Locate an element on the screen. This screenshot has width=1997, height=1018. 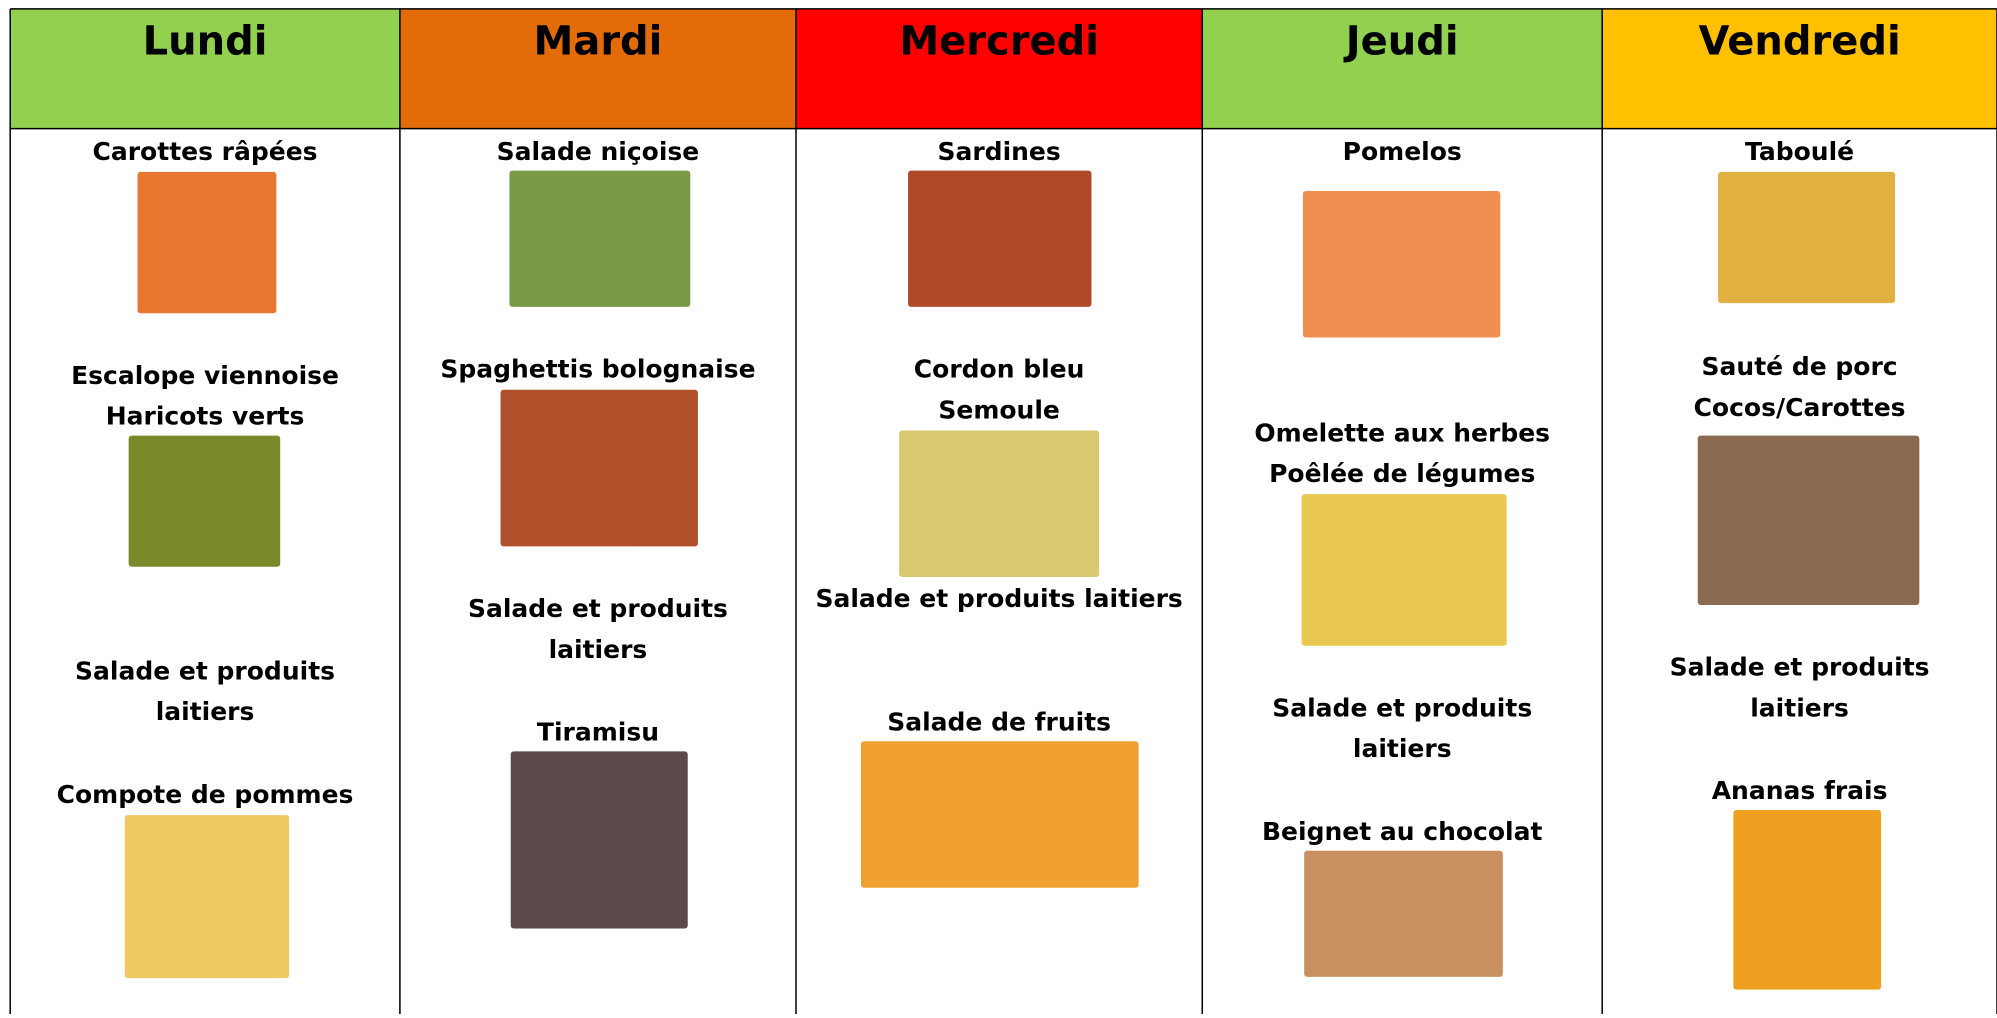
day-title: Mercredi is located at coordinates (999, 41).